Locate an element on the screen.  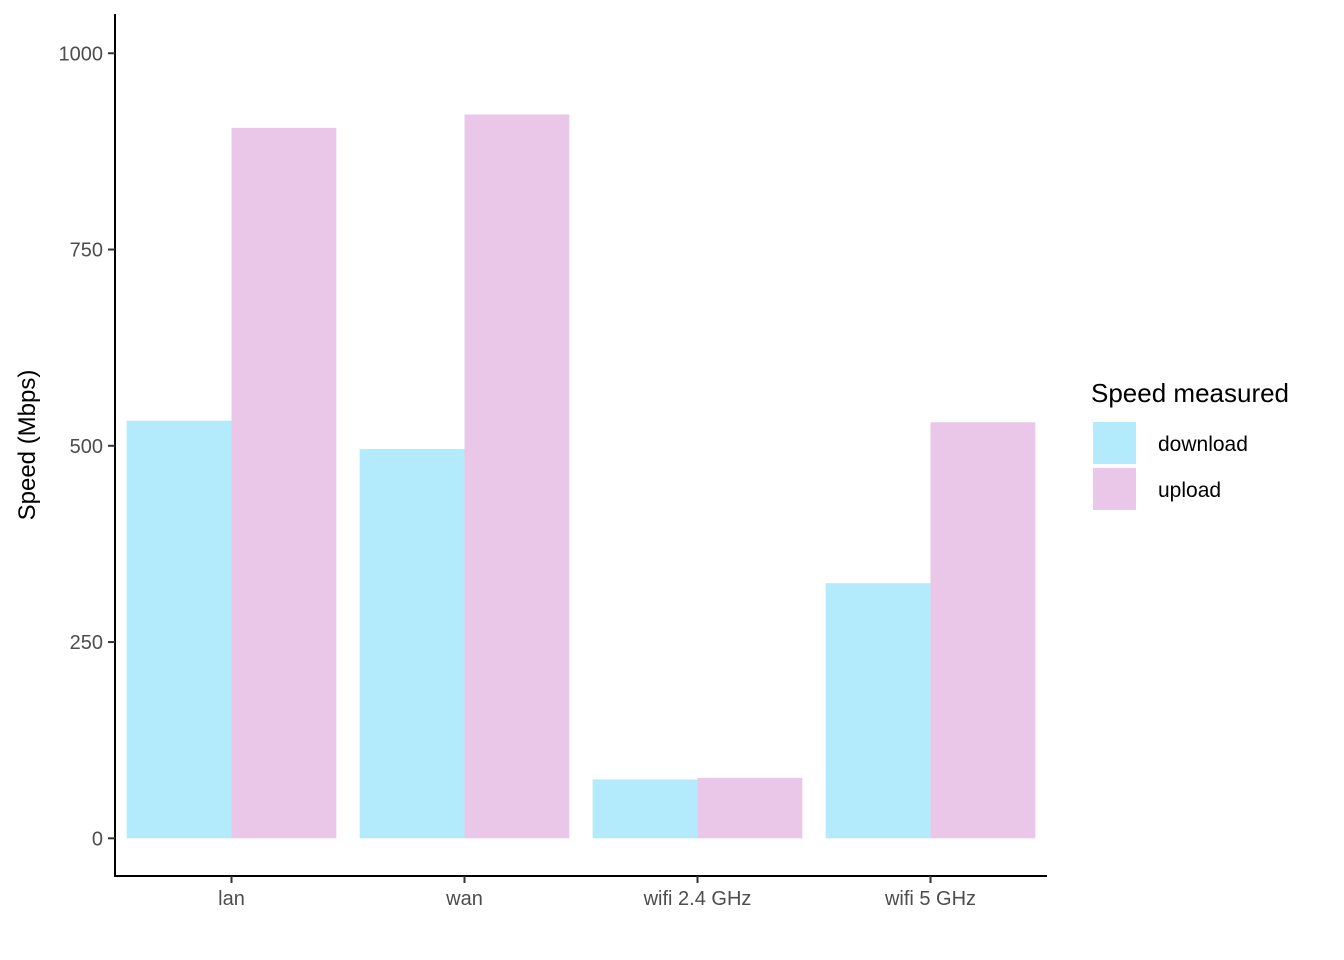
legend-title: Speed measured is located at coordinates (1190, 393).